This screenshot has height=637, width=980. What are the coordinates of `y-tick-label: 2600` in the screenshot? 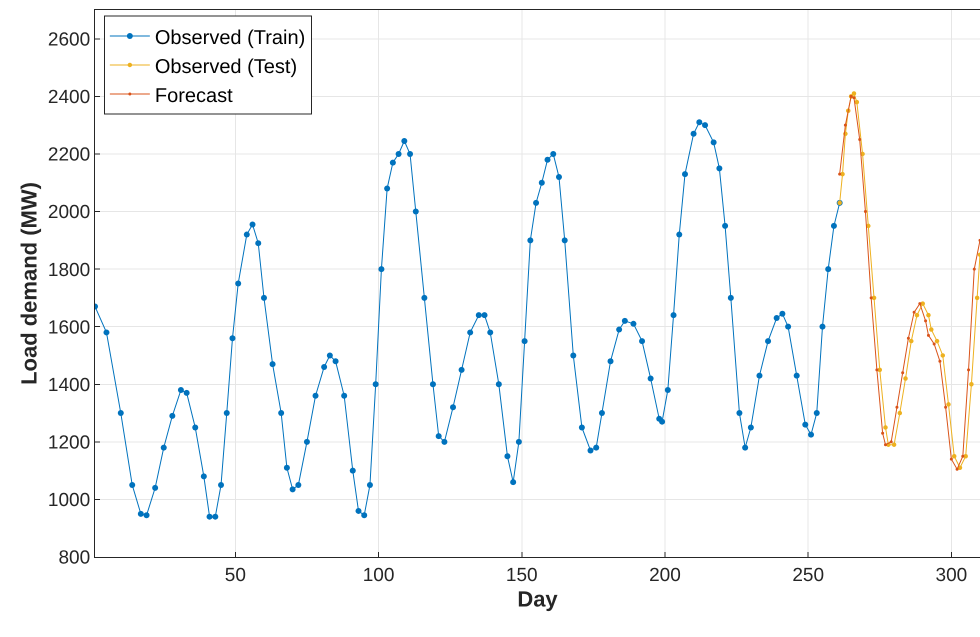 It's located at (69, 39).